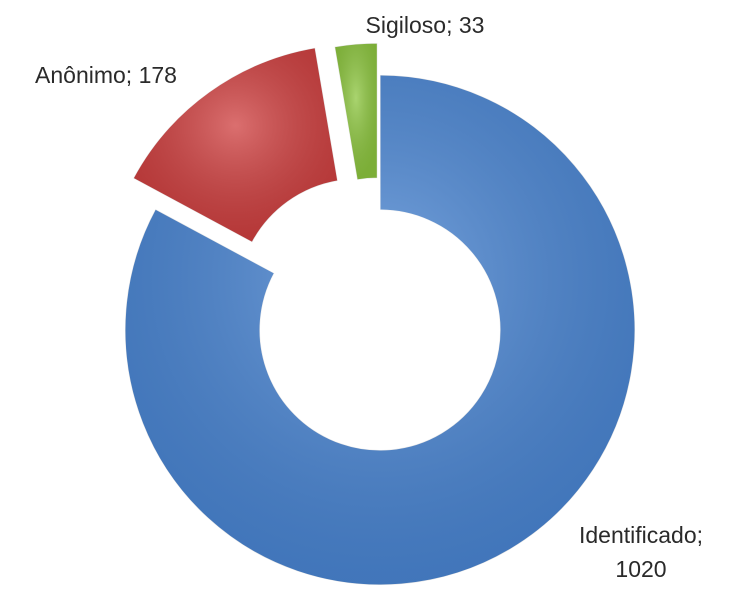 The height and width of the screenshot is (589, 735). What do you see at coordinates (106, 75) in the screenshot?
I see `data-label: Anônimo; 178` at bounding box center [106, 75].